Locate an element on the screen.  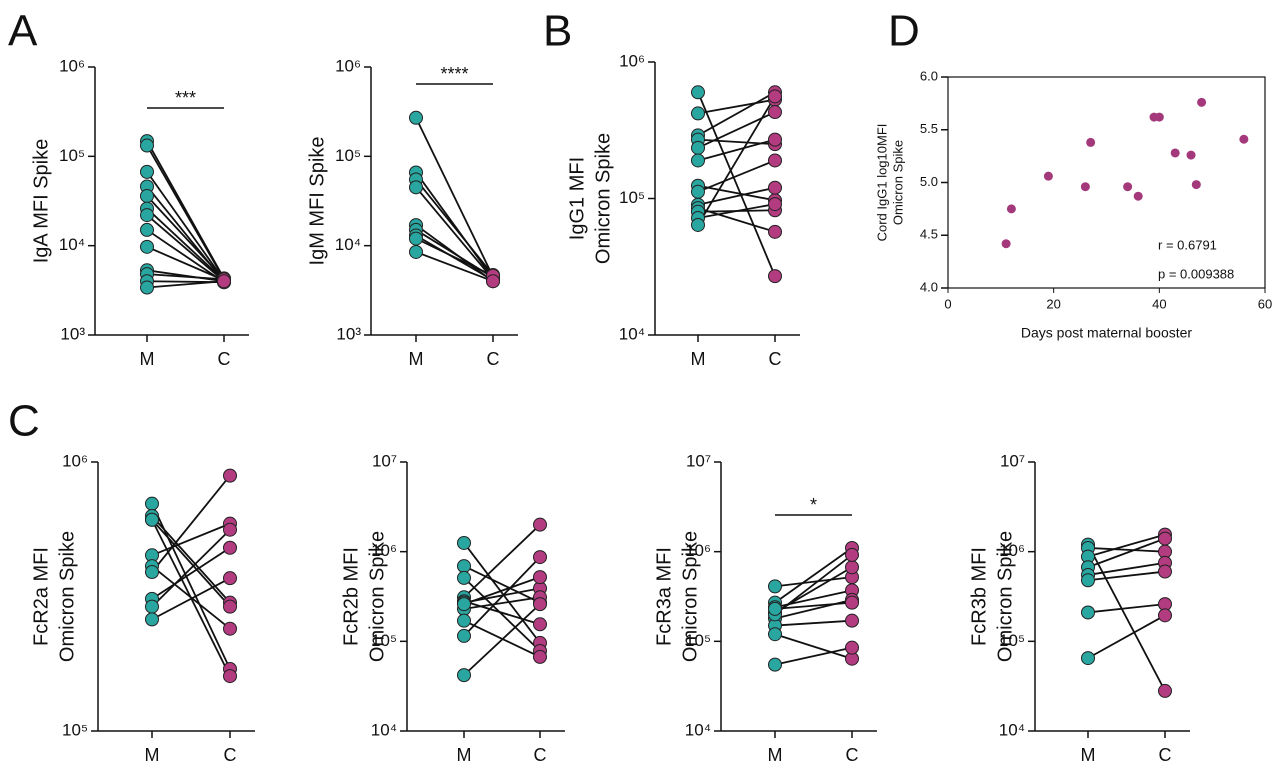
significance: * is located at coordinates (813, 505).